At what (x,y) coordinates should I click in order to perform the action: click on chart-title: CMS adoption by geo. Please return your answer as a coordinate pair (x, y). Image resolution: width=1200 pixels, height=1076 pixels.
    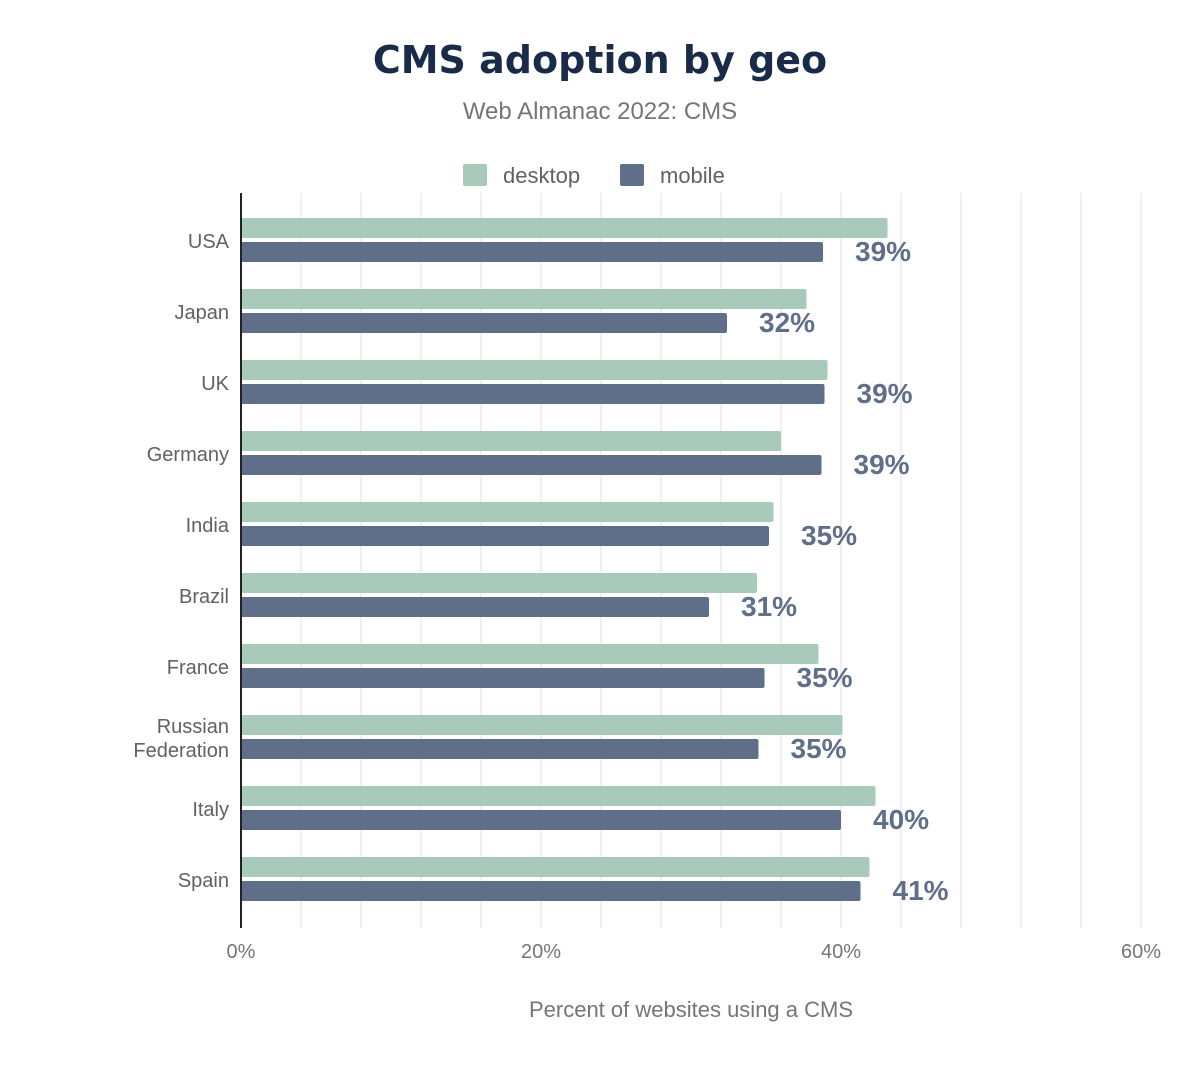
    Looking at the image, I should click on (600, 60).